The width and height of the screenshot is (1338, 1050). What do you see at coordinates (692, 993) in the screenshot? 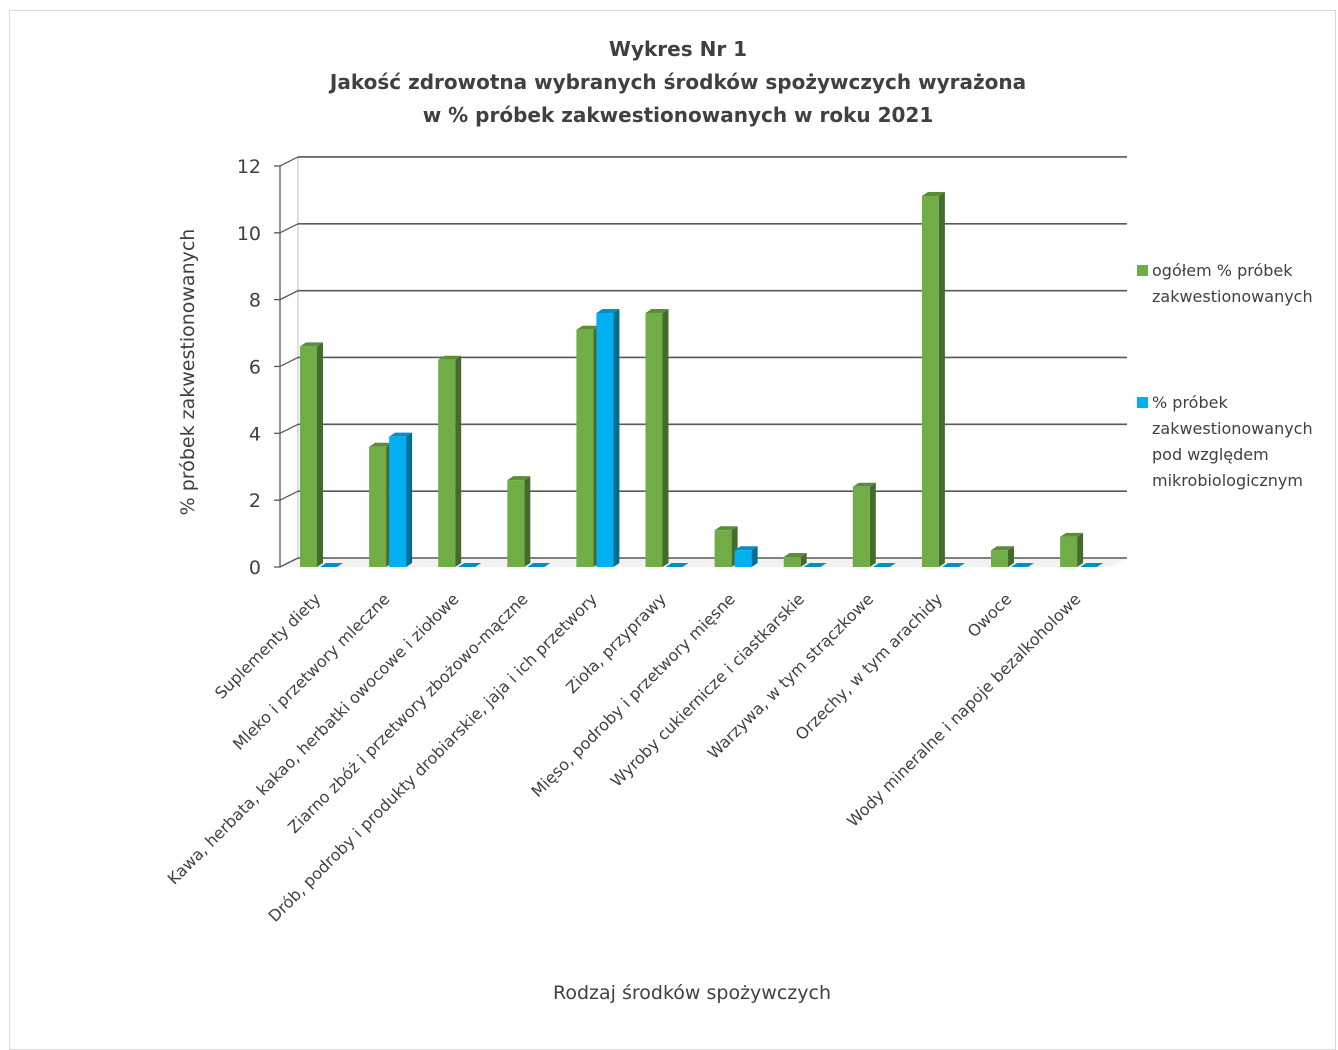
I see `x-axis-title: Rodzaj środków spożywczych` at bounding box center [692, 993].